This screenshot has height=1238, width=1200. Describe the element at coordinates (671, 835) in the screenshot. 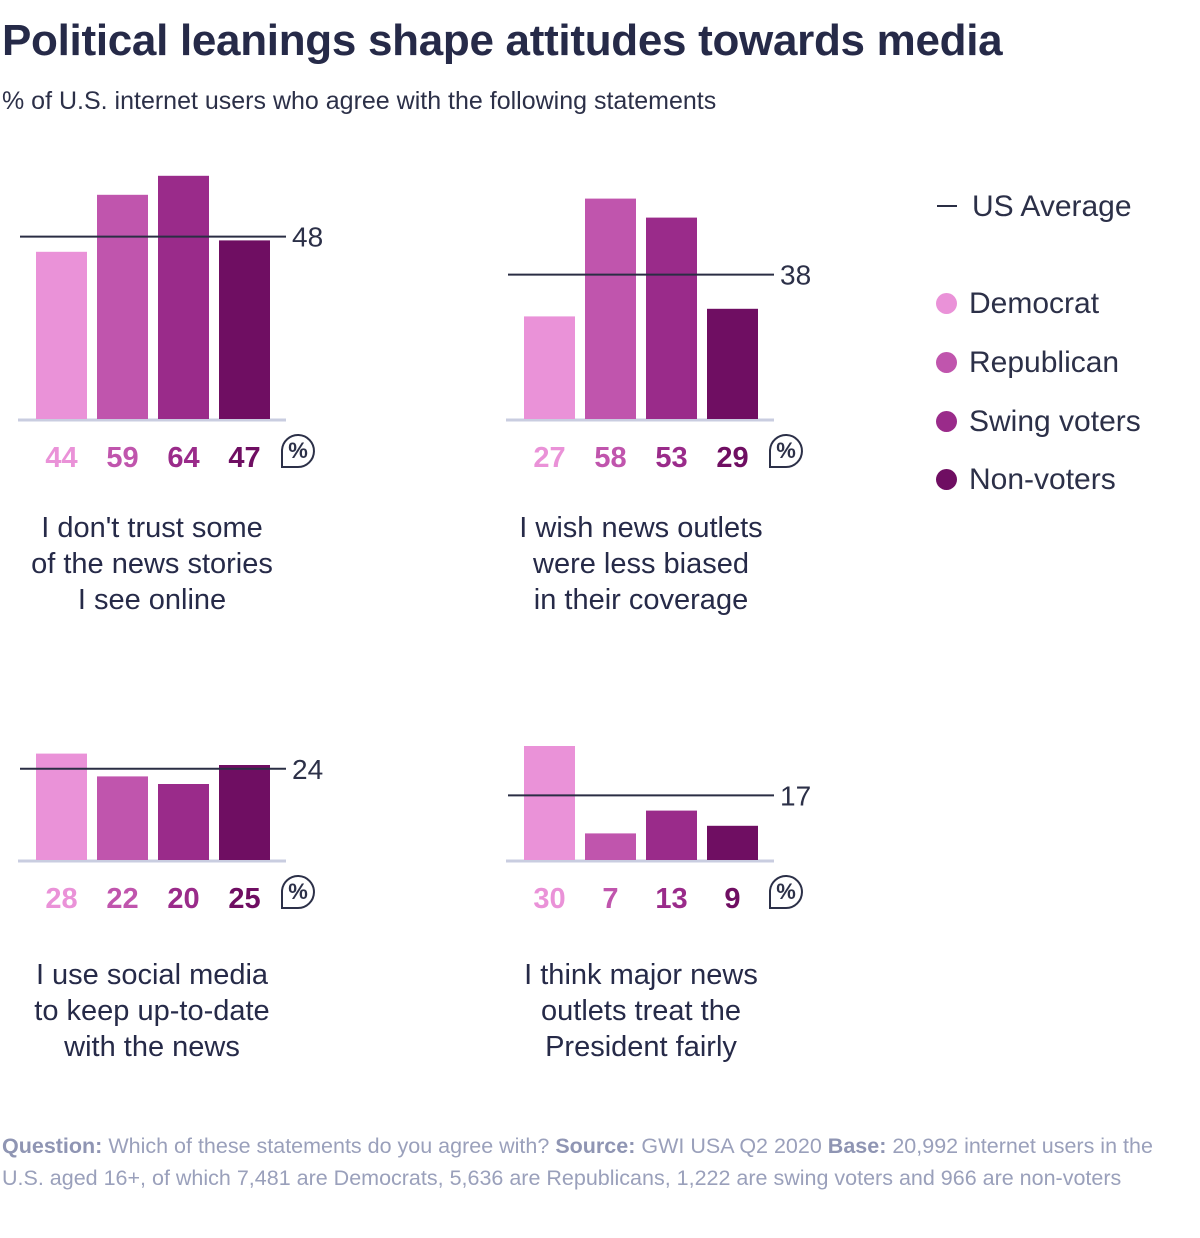

I see `panel-4-bar-swing-voters` at that location.